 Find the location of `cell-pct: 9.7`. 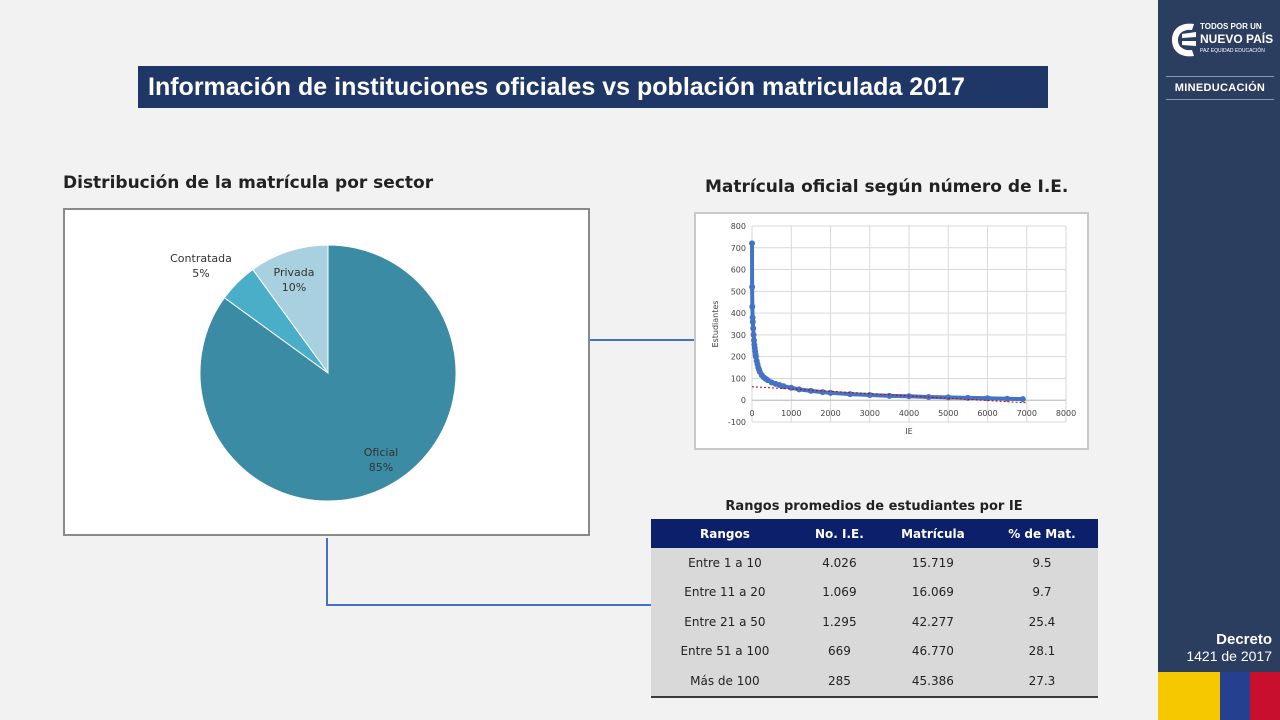

cell-pct: 9.7 is located at coordinates (1041, 592).